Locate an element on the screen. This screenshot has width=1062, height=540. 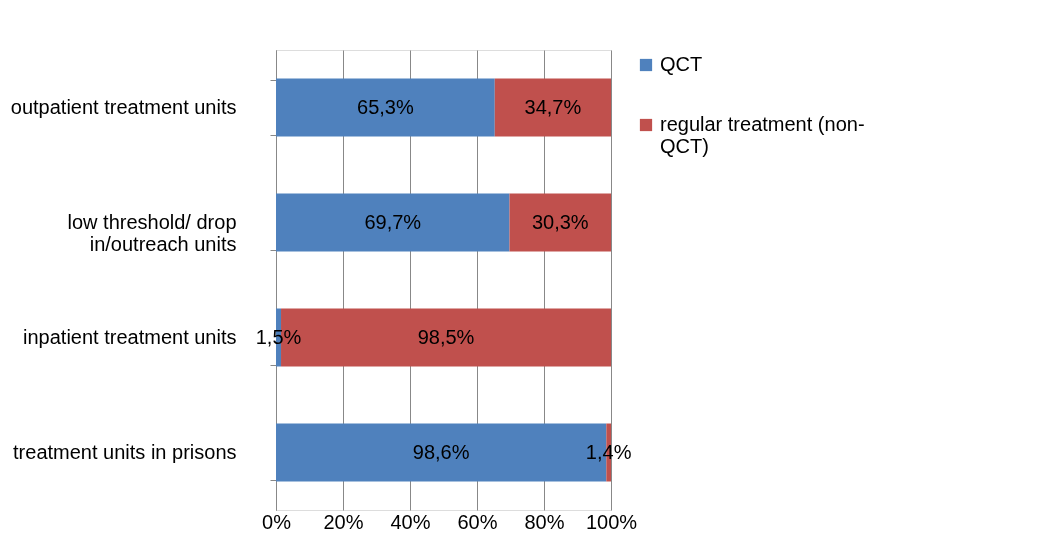
x-tick-label: 100% is located at coordinates (611, 521).